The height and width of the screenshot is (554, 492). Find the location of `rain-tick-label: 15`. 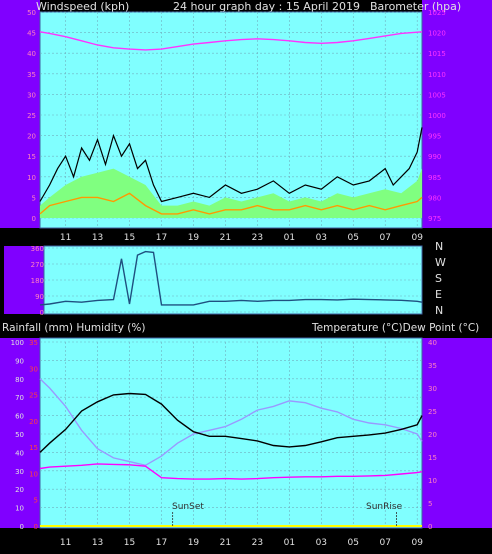

rain-tick-label: 15 is located at coordinates (33, 448).